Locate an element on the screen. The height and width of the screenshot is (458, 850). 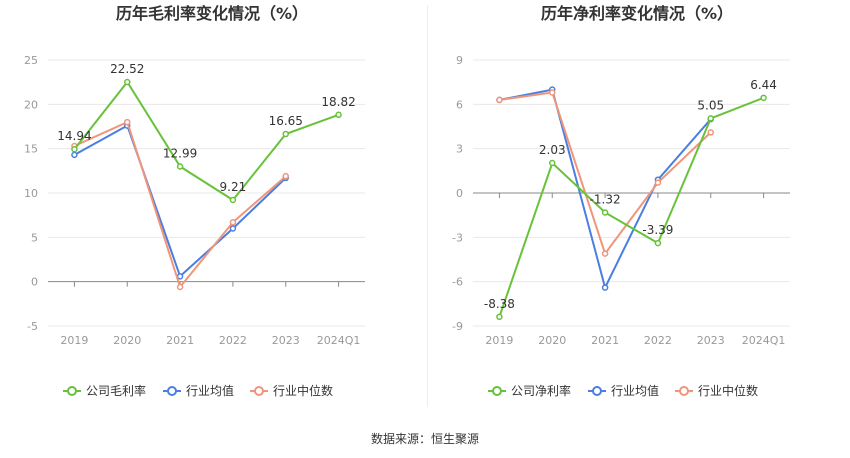
data-label: -1.32 is located at coordinates (605, 200).